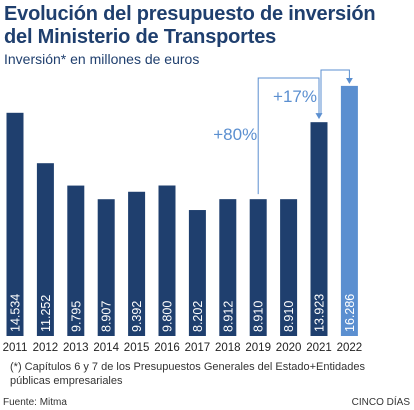 Image resolution: width=414 pixels, height=410 pixels. Describe the element at coordinates (228, 348) in the screenshot. I see `tick-label-2018: 2018` at that location.